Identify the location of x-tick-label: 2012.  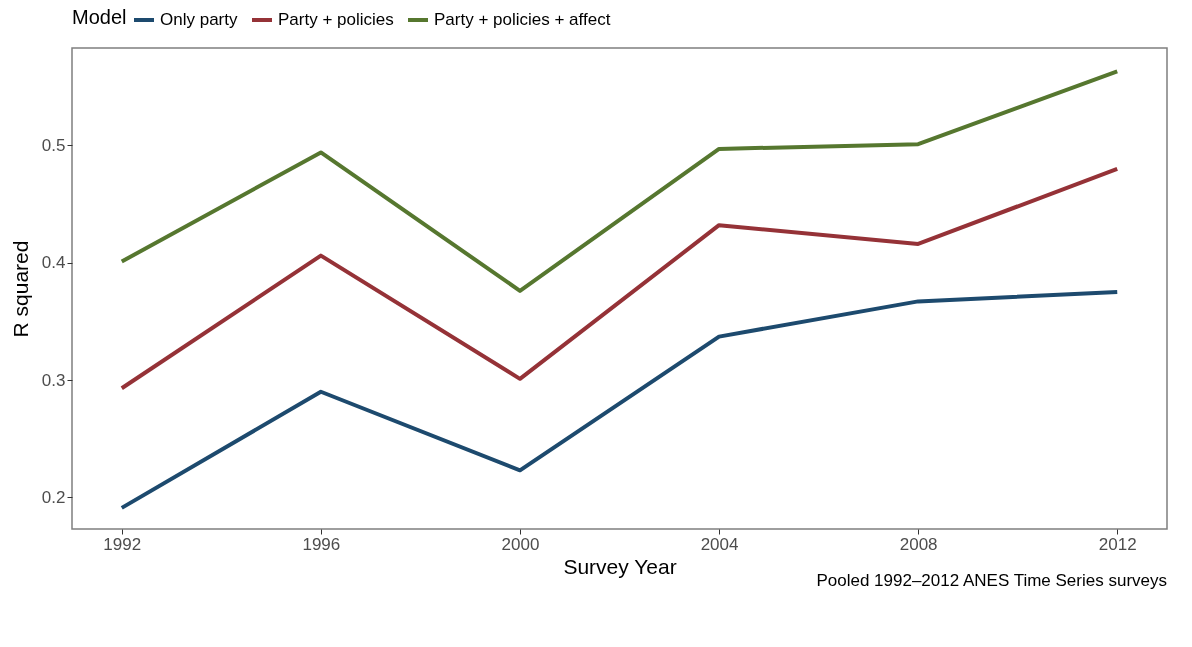
(1117, 544).